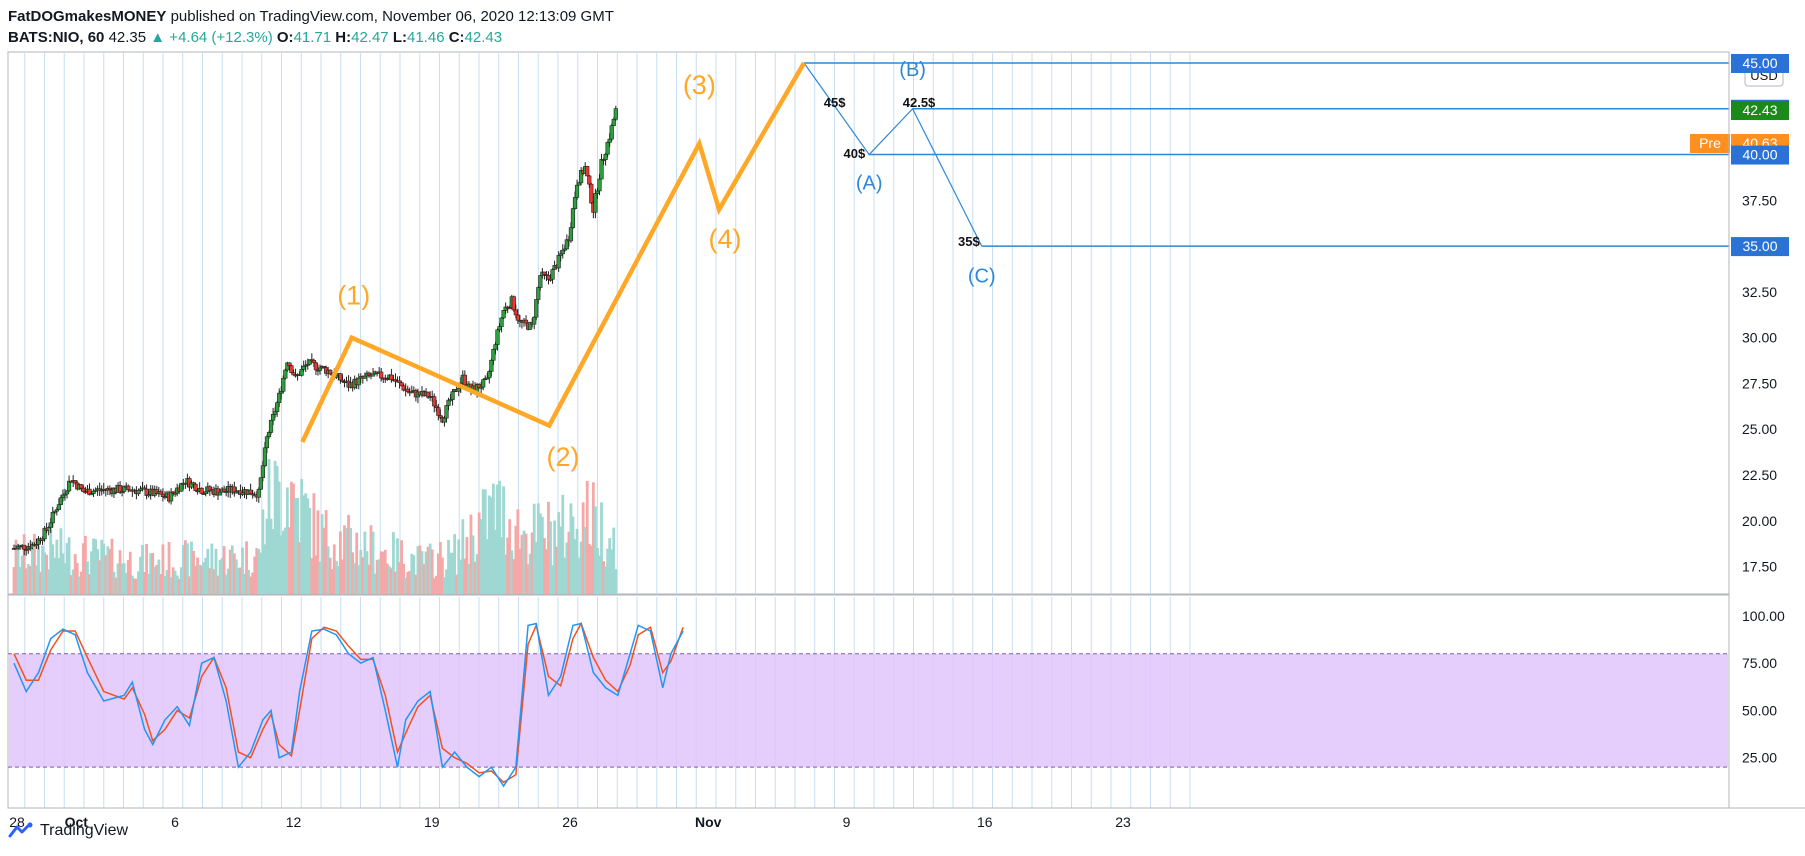 The image size is (1805, 856). I want to click on elliott-wave-path, so click(553, 252).